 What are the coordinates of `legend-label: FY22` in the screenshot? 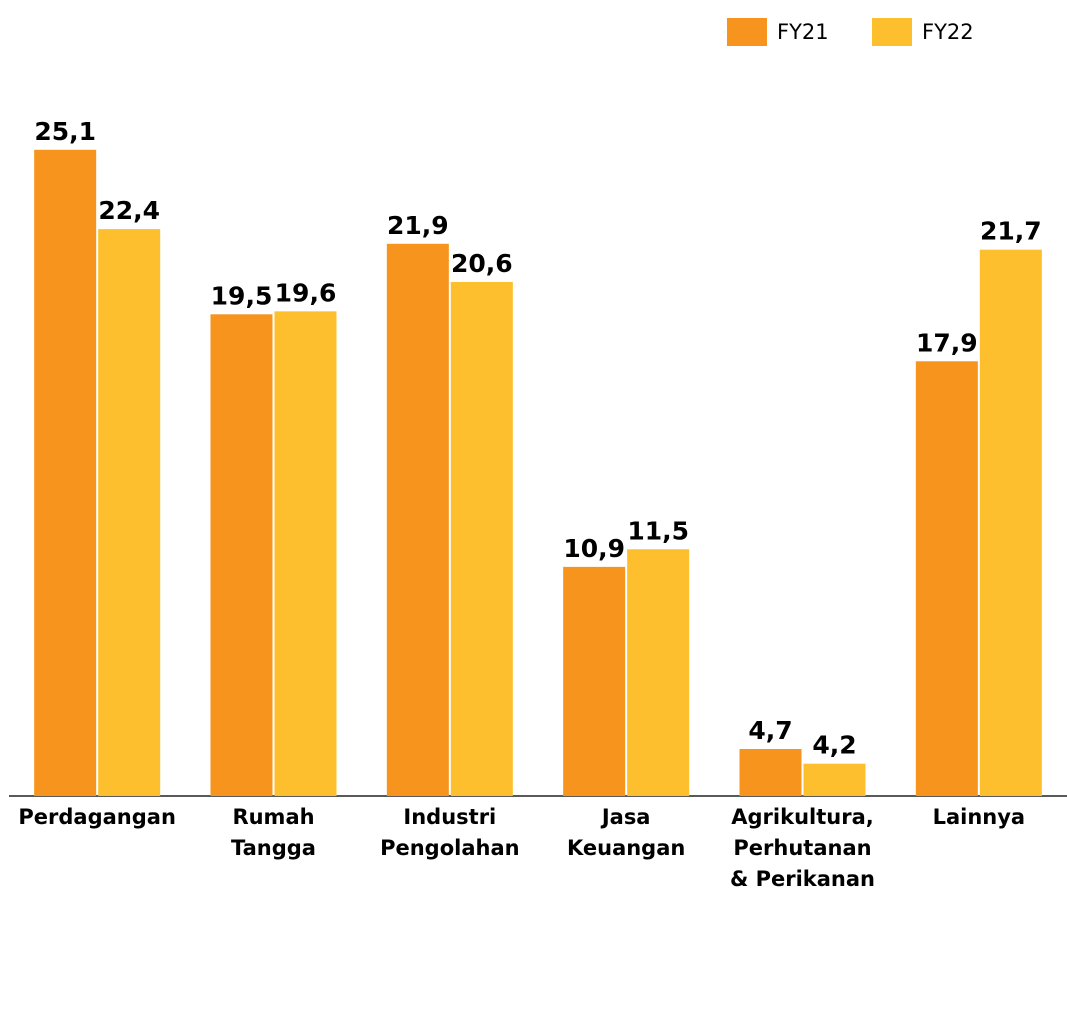 It's located at (948, 32).